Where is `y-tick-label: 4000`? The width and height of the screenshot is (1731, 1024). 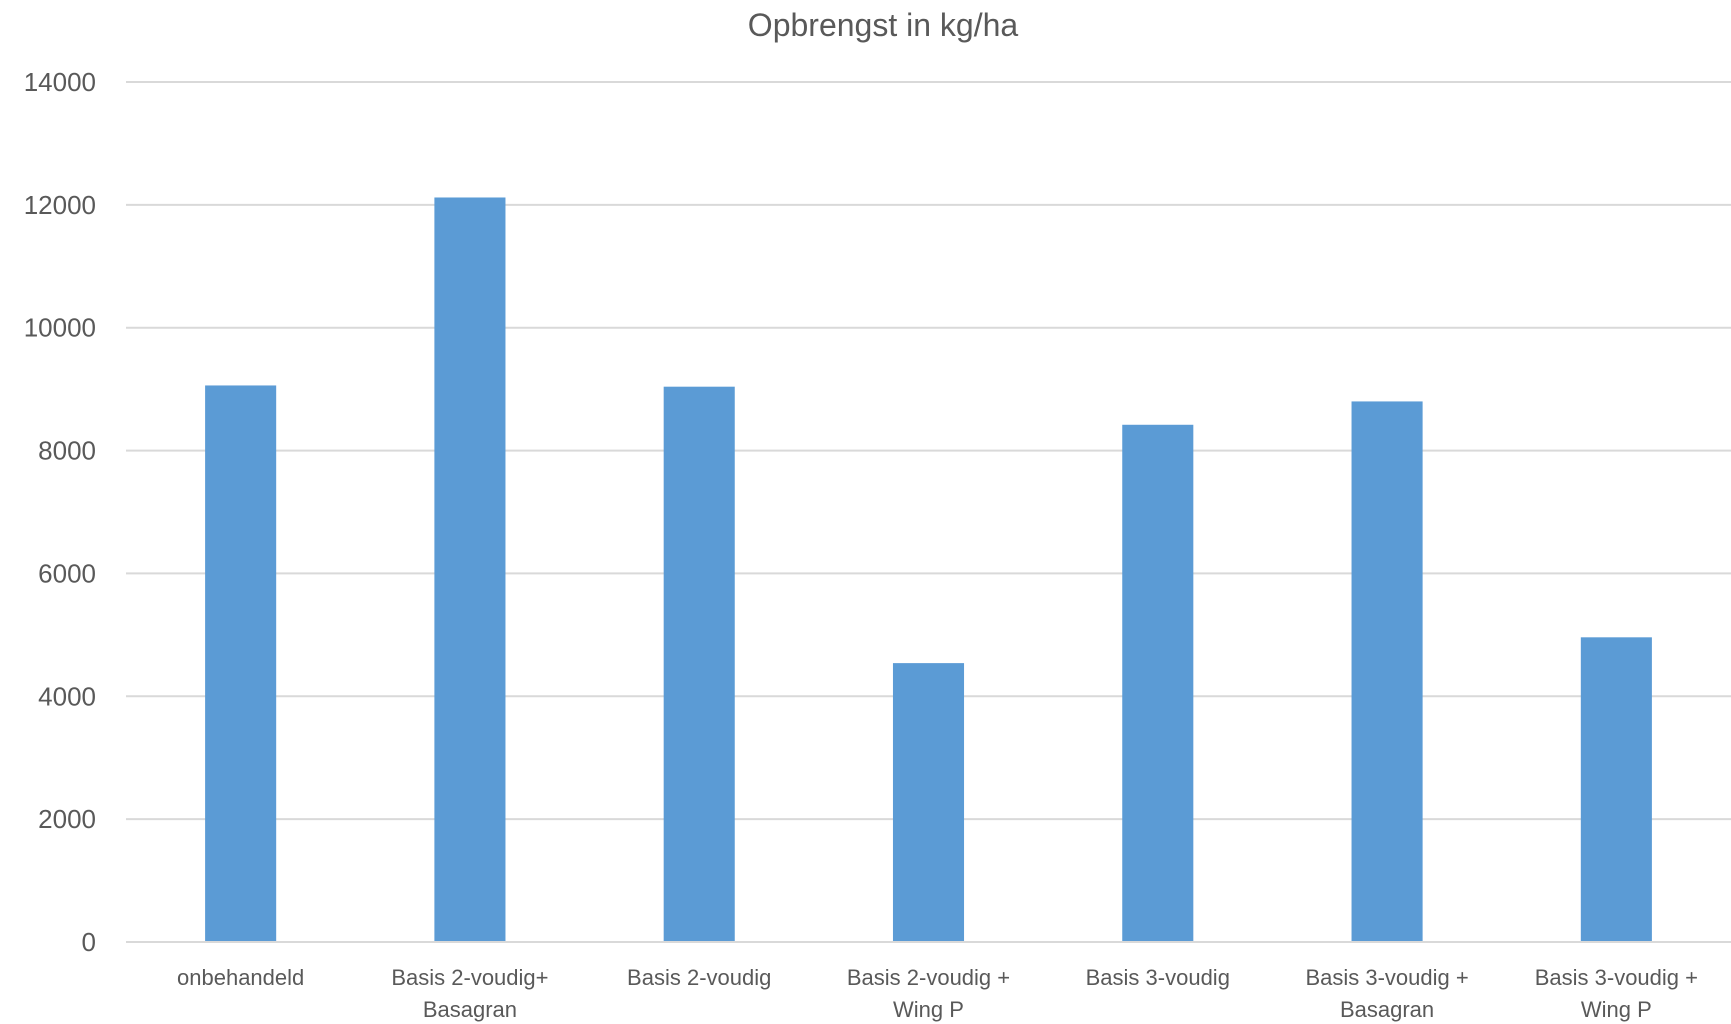
y-tick-label: 4000 is located at coordinates (67, 696).